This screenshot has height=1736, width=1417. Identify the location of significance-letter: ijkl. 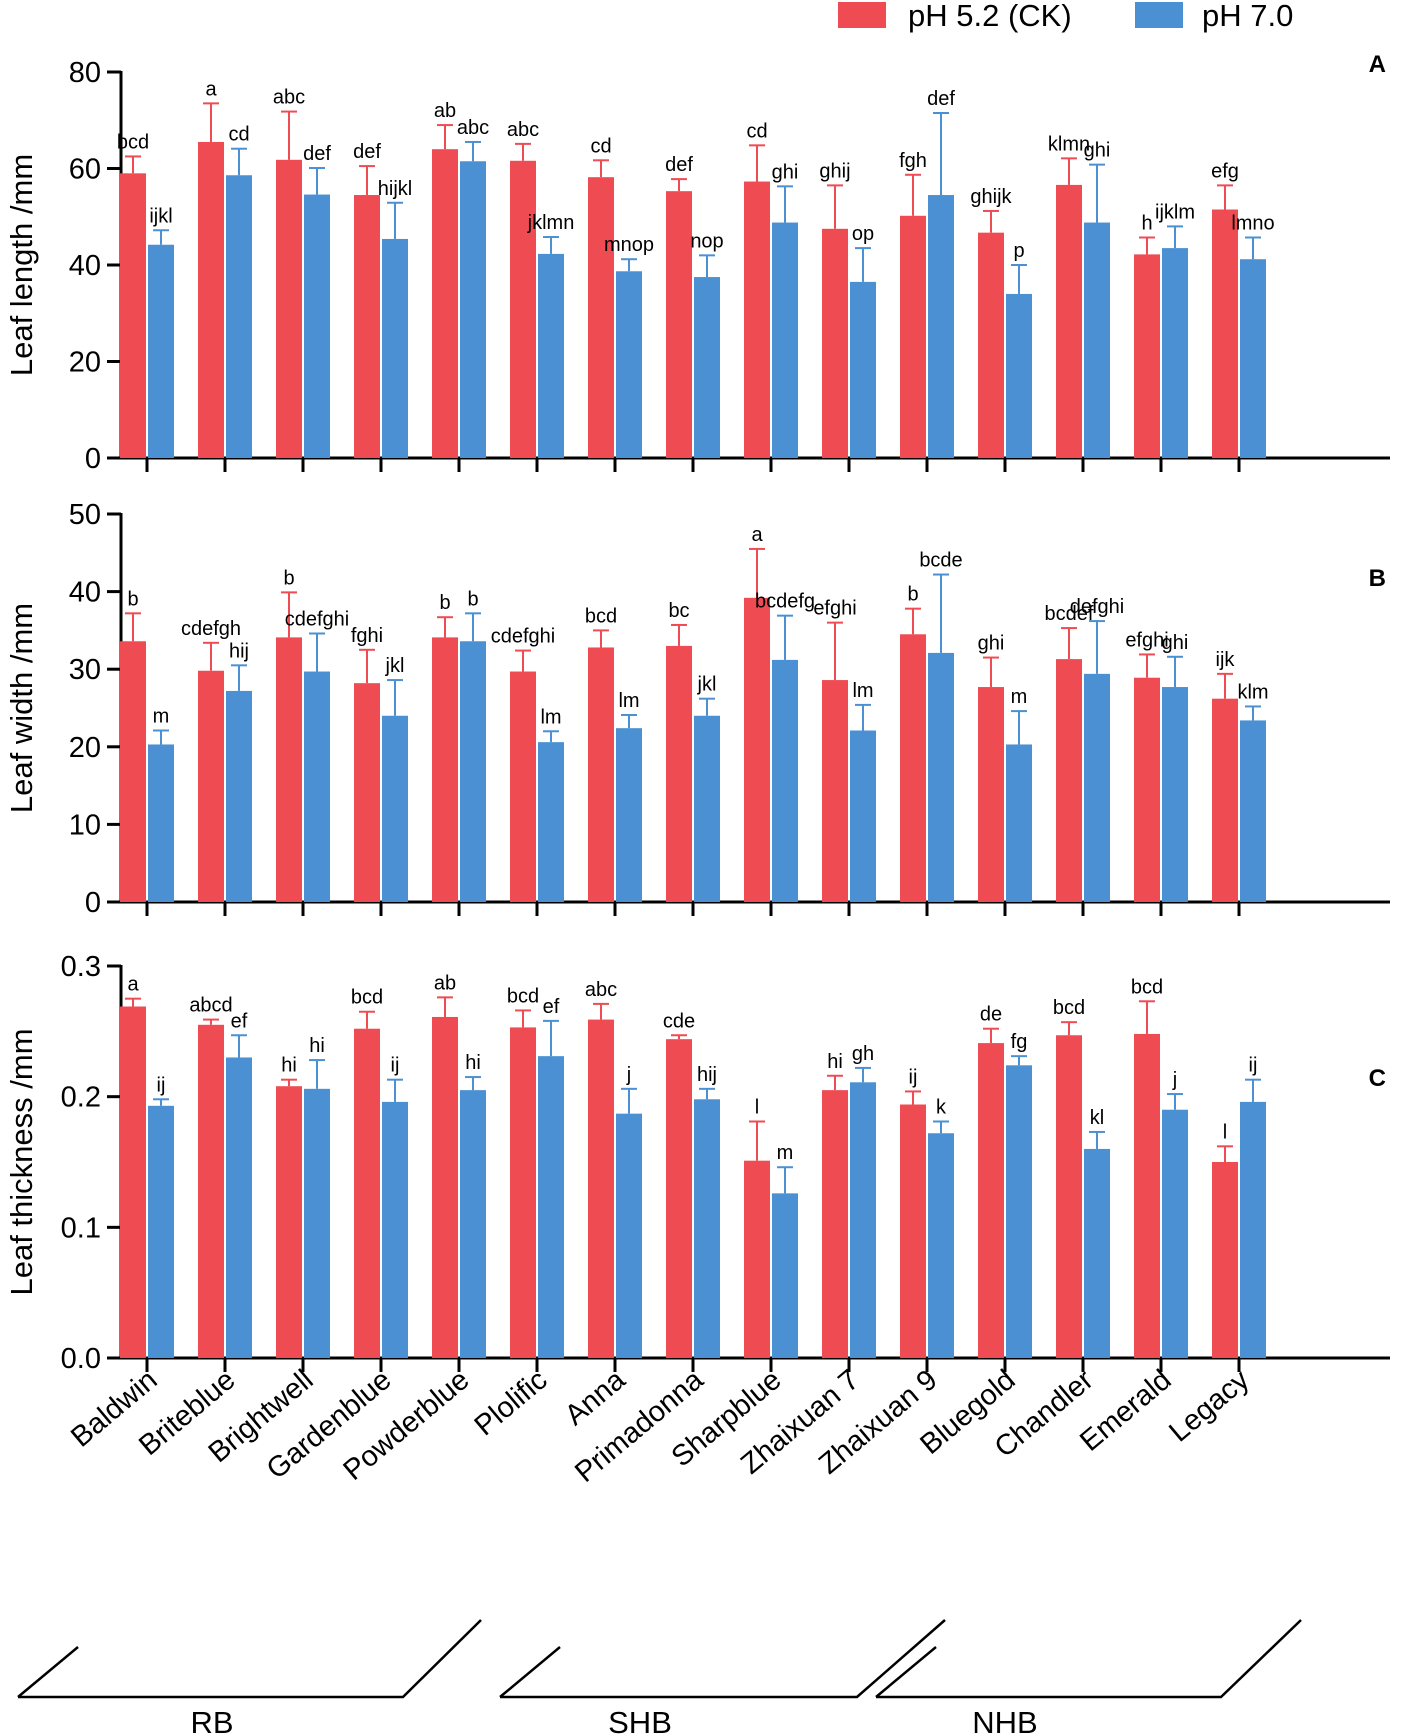
(160, 216).